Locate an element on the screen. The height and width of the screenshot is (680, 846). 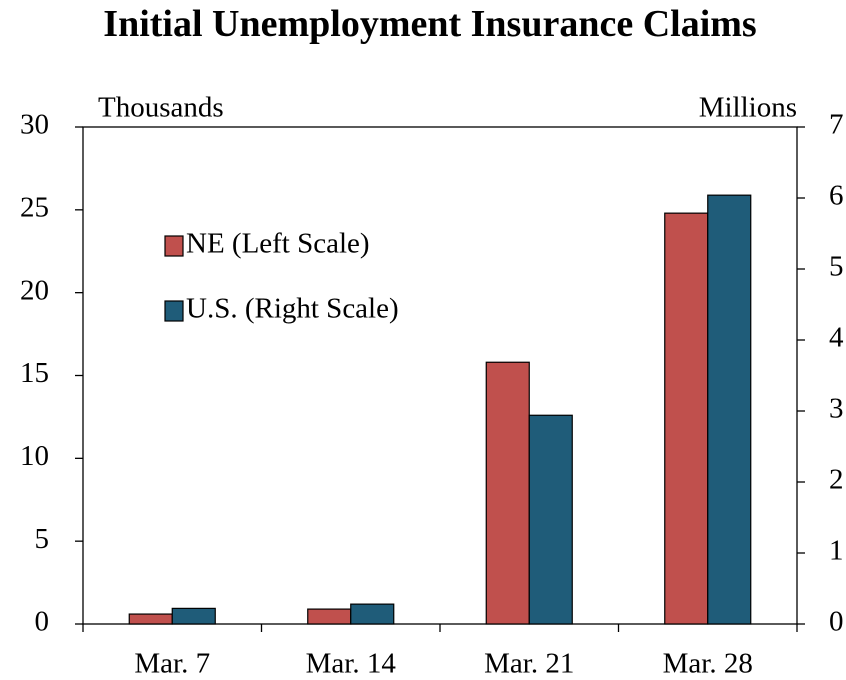
legend-label: NE (Left Scale) is located at coordinates (278, 244).